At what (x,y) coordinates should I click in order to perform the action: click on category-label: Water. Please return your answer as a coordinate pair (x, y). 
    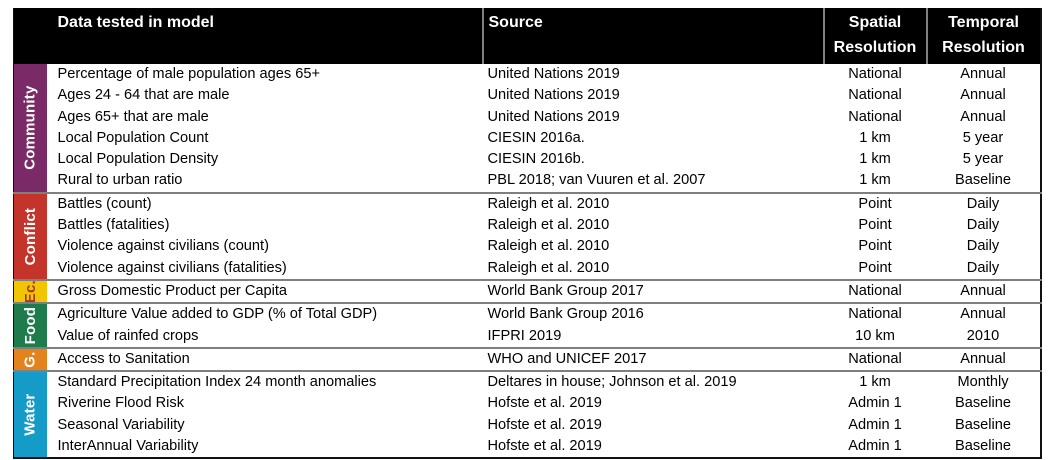
    Looking at the image, I should click on (30, 414).